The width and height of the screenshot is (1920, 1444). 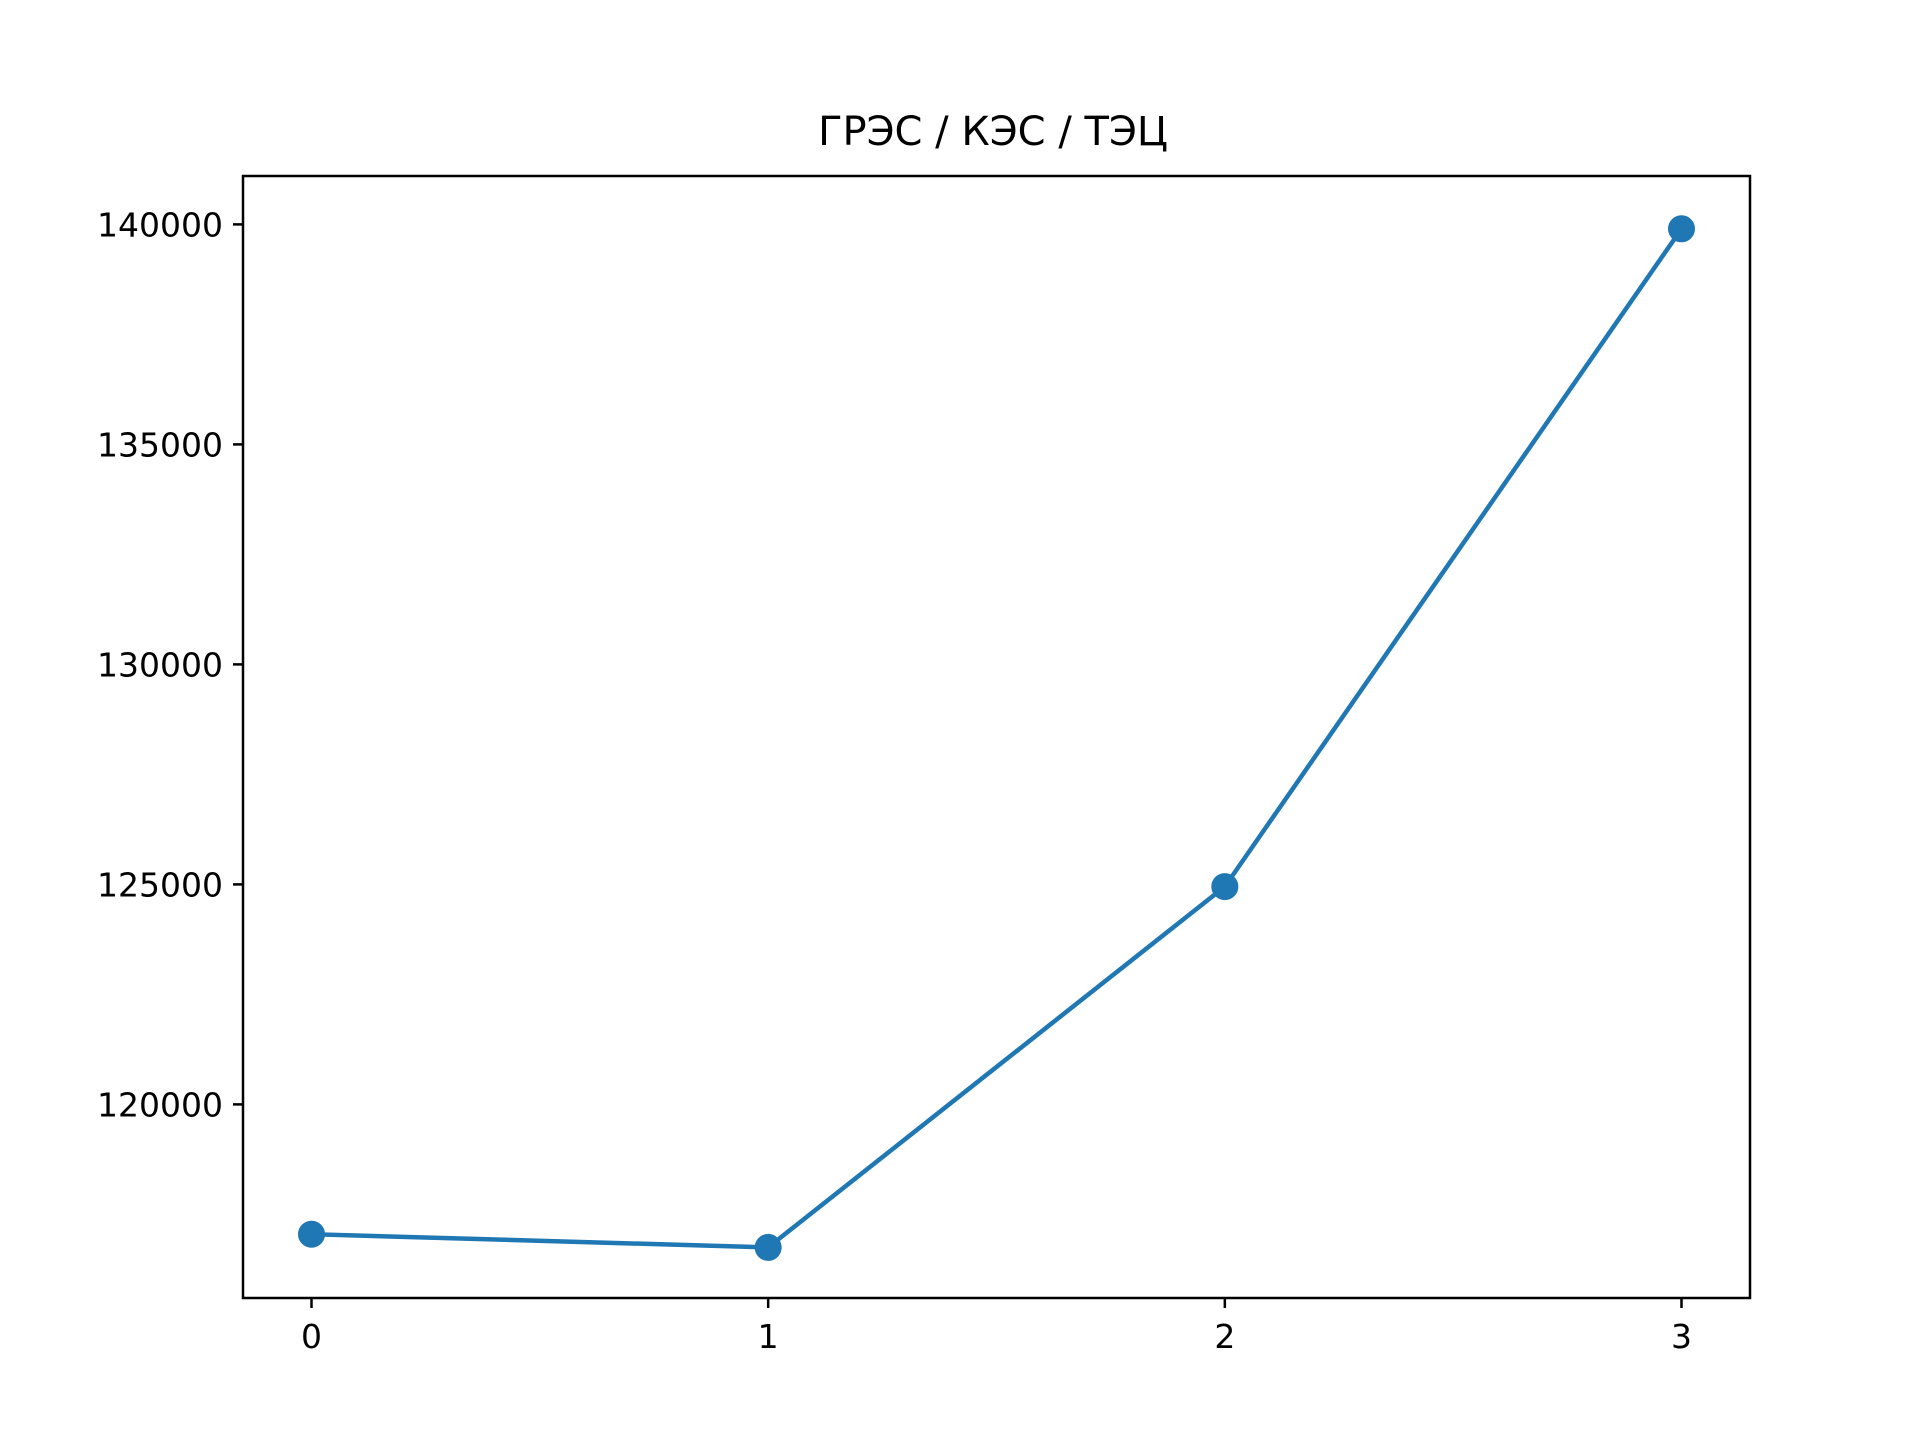 What do you see at coordinates (768, 1336) in the screenshot?
I see `x-tick-label: 1` at bounding box center [768, 1336].